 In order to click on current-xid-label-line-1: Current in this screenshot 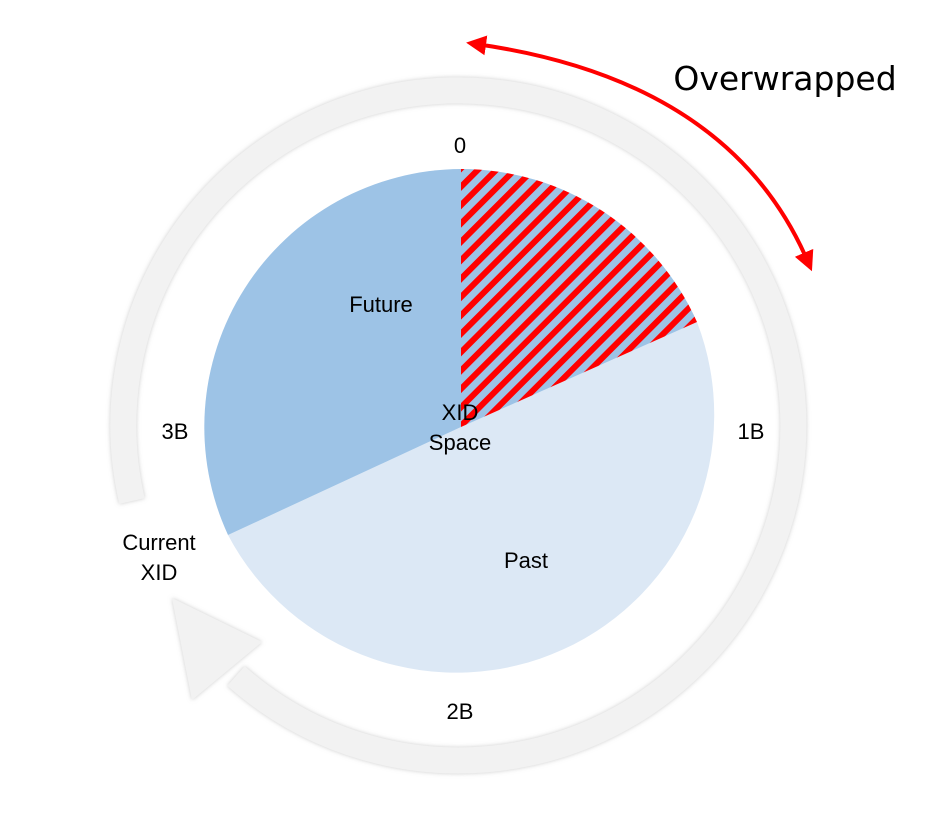, I will do `click(158, 542)`.